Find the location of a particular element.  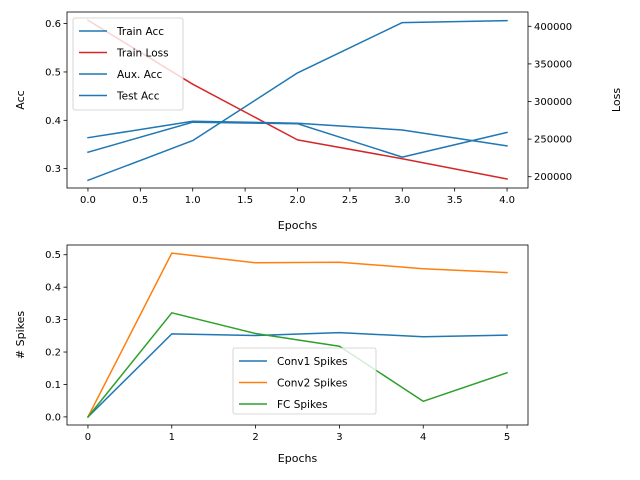

legend: Train Acc Train Loss Aux. Acc Test Acc is located at coordinates (128, 64).